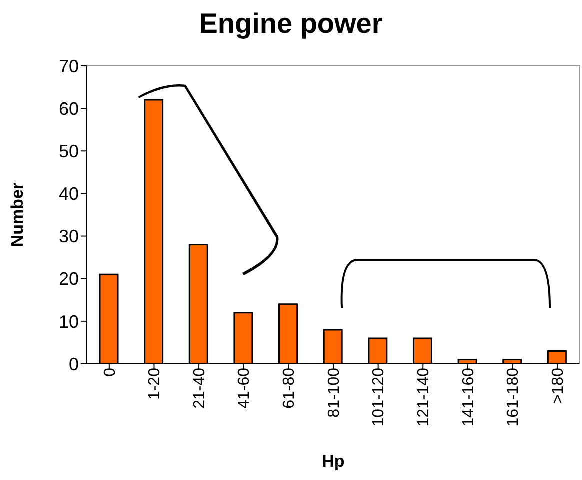  What do you see at coordinates (513, 397) in the screenshot?
I see `x-tick-label: 161-180` at bounding box center [513, 397].